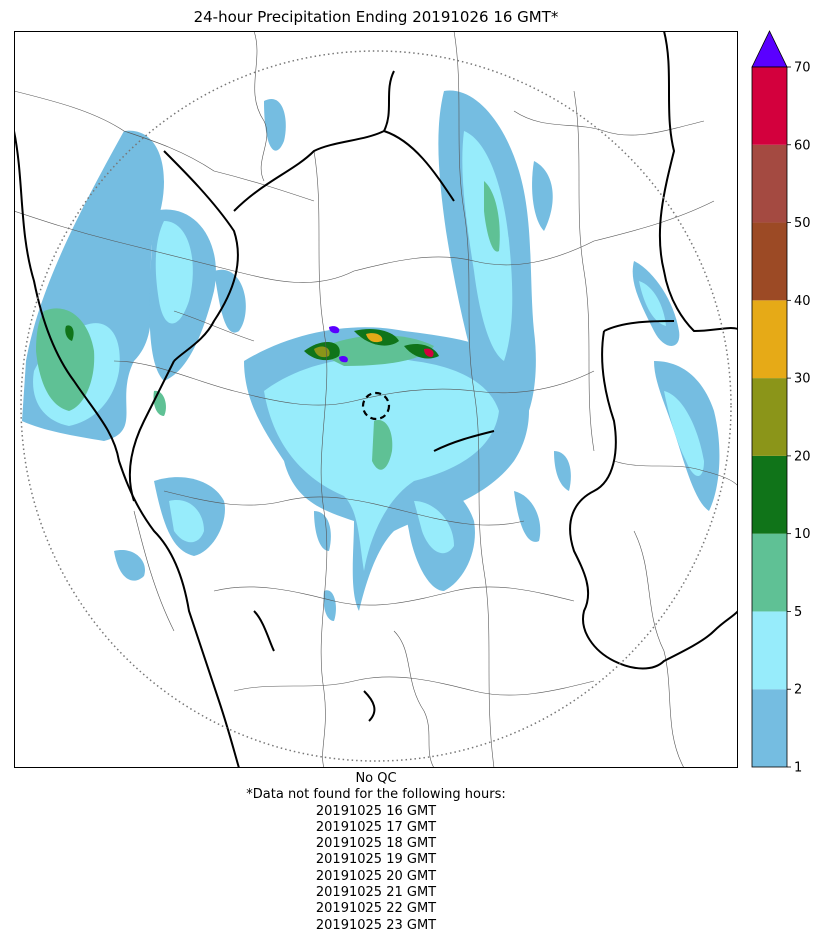  Describe the element at coordinates (802, 301) in the screenshot. I see `colorbar-tick-label: 40` at that location.